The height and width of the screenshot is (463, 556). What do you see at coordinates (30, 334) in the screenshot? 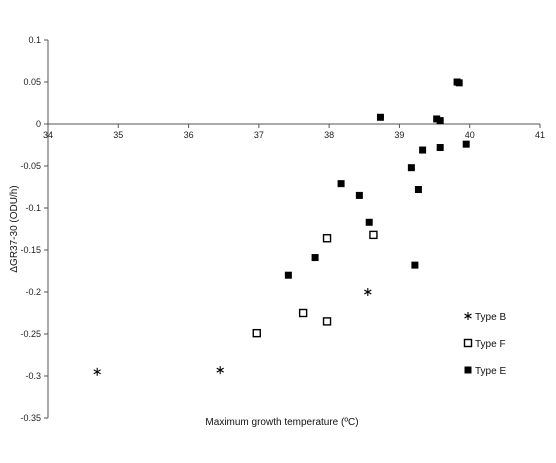
I see `y-tick-label: -0.25` at bounding box center [30, 334].